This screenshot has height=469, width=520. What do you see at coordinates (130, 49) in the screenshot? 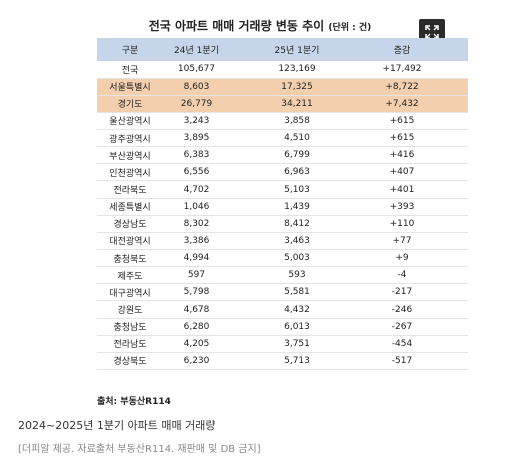
I see `header-cell: 구분` at bounding box center [130, 49].